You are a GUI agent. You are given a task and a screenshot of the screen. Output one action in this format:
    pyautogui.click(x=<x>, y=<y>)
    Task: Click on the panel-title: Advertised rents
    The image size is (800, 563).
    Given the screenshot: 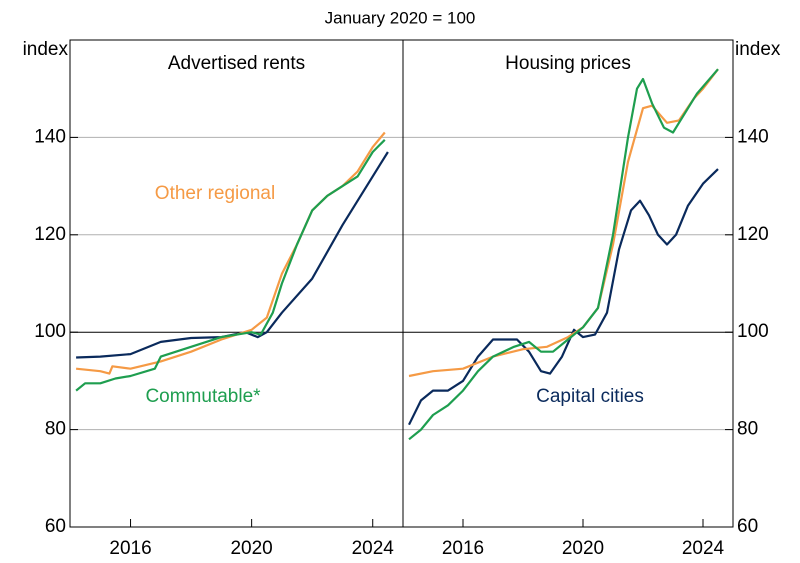 What is the action you would take?
    pyautogui.click(x=236, y=63)
    